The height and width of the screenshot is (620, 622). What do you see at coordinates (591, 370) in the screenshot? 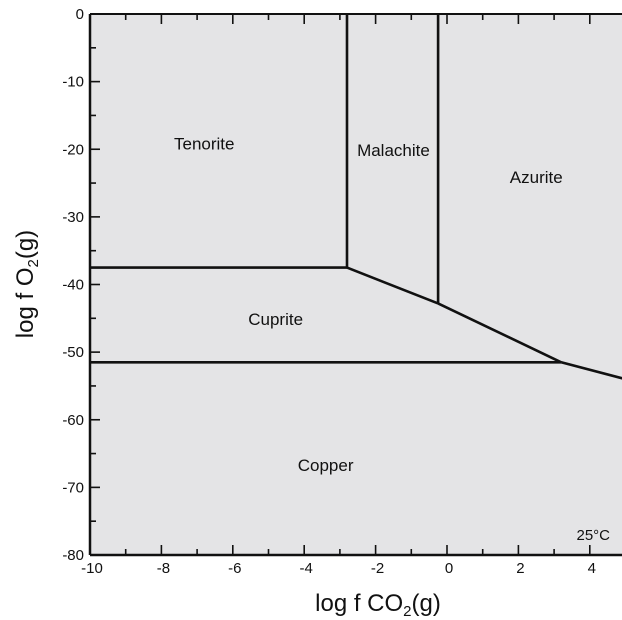
I see `boundary-azurite-copper` at bounding box center [591, 370].